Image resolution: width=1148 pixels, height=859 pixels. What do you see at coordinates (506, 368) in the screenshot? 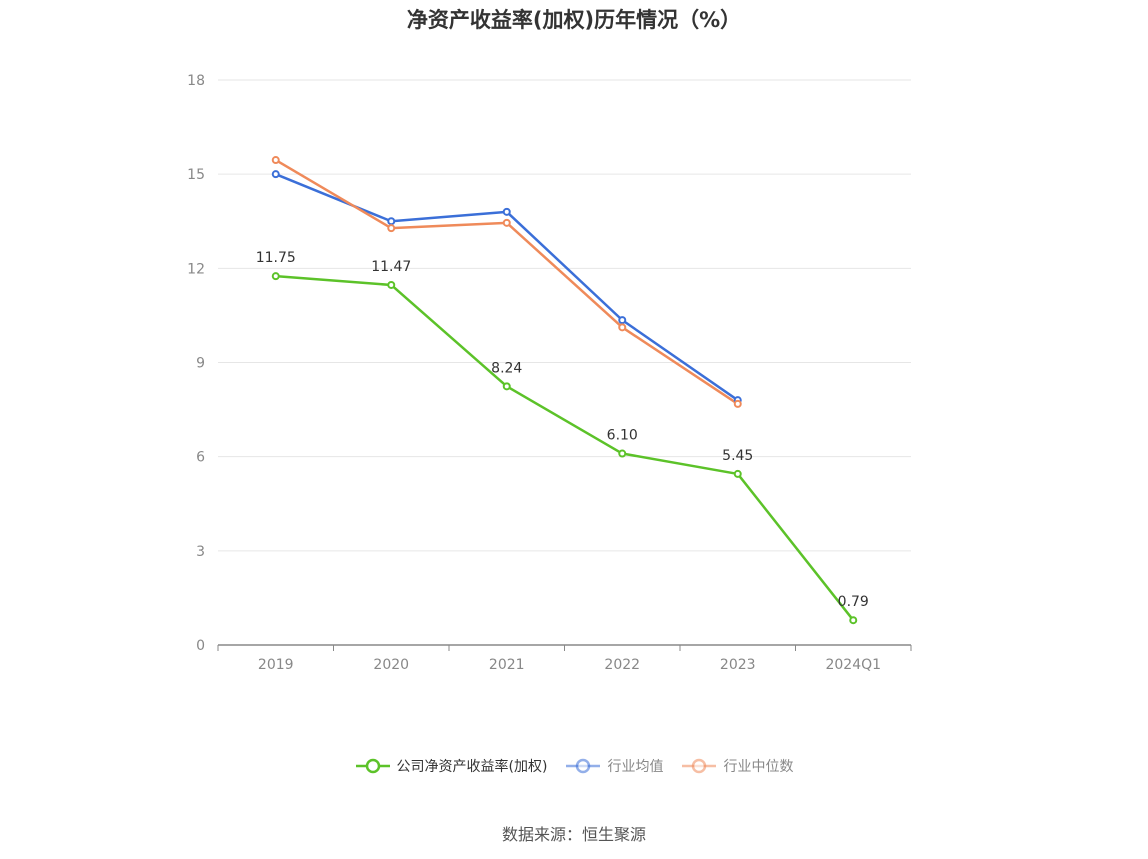
I see `data-label: 8.24` at bounding box center [506, 368].